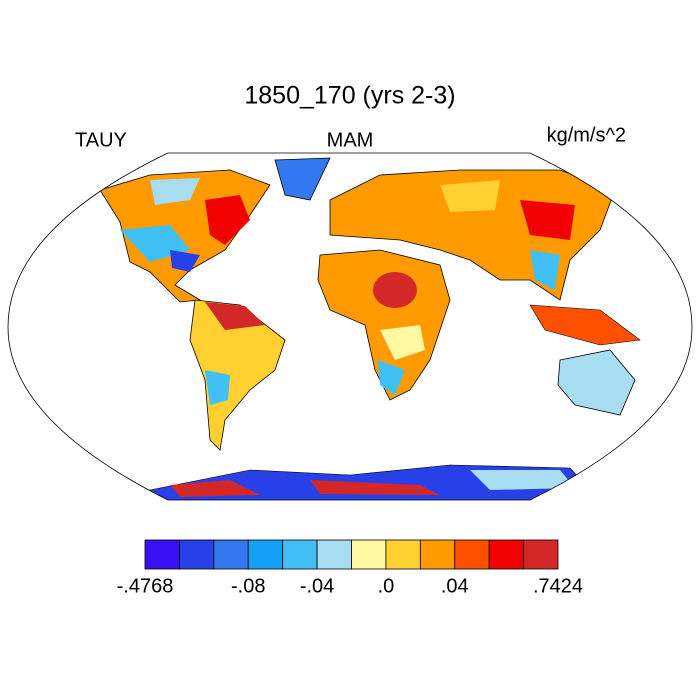 Image resolution: width=700 pixels, height=700 pixels. What do you see at coordinates (586, 135) in the screenshot?
I see `units-label: kg/m/s^2` at bounding box center [586, 135].